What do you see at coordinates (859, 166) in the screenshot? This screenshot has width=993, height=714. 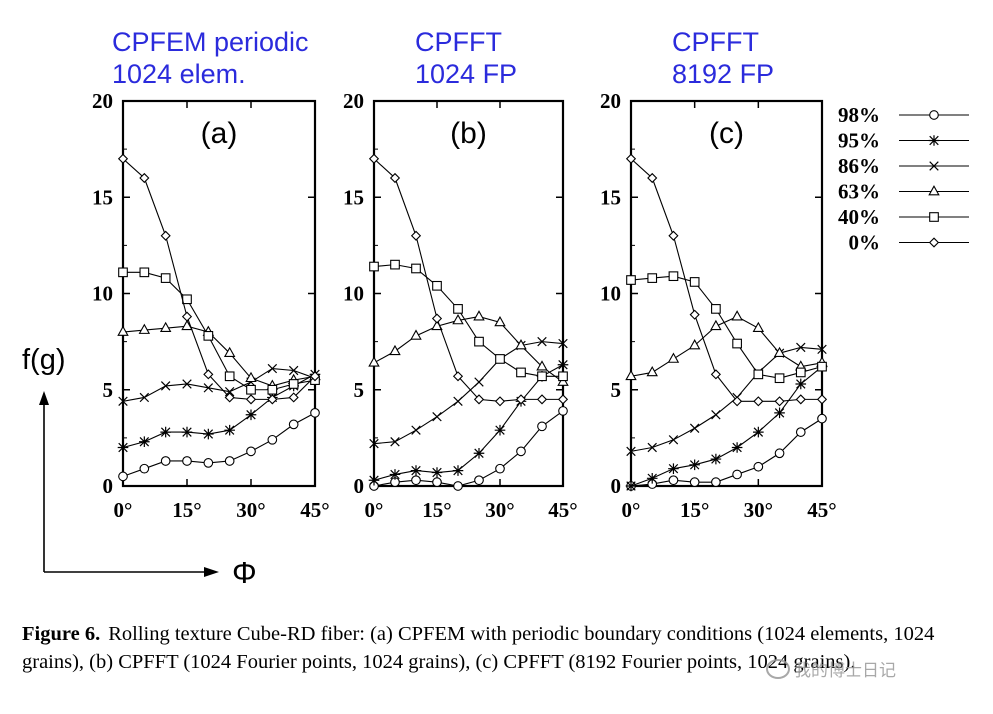 I see `legend-label-2: 86%` at bounding box center [859, 166].